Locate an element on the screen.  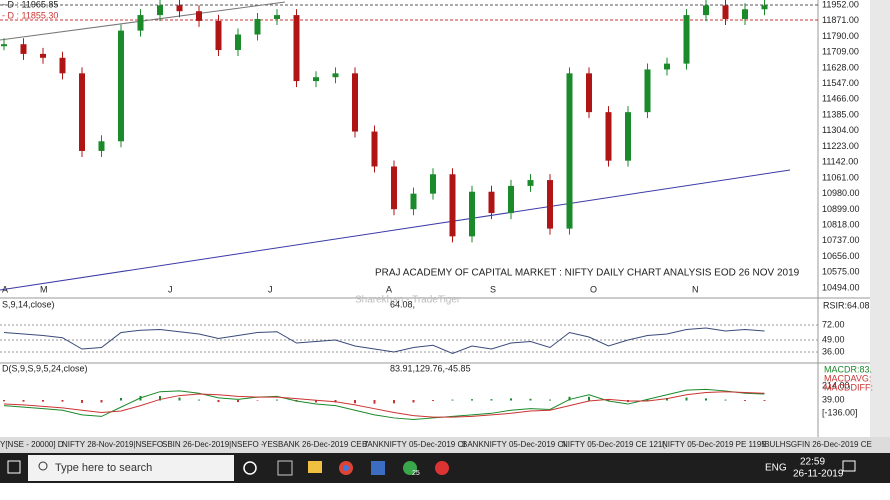
ticker-tab: Y[NSE - 20000] D is located at coordinates (32, 444).